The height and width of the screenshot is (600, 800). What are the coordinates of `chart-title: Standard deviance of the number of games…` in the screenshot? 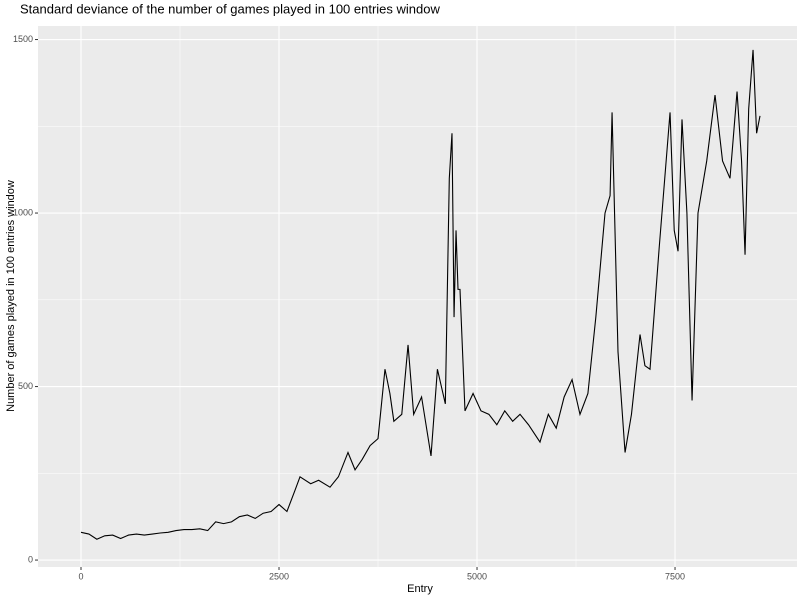 It's located at (230, 8).